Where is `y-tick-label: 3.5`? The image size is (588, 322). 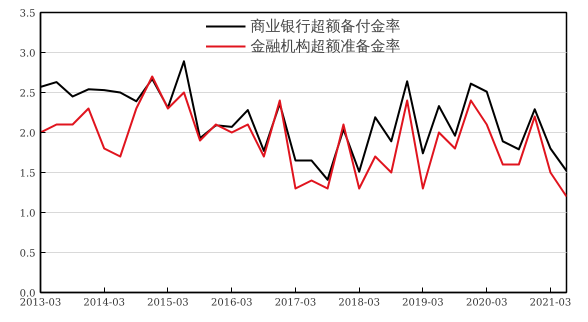
y-tick-label: 3.5 is located at coordinates (28, 14).